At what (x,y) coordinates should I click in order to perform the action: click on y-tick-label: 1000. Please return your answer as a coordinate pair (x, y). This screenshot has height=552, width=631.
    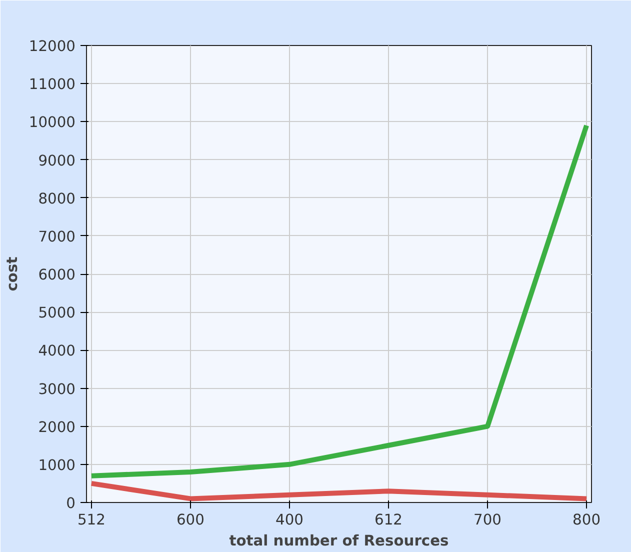
    Looking at the image, I should click on (57, 465).